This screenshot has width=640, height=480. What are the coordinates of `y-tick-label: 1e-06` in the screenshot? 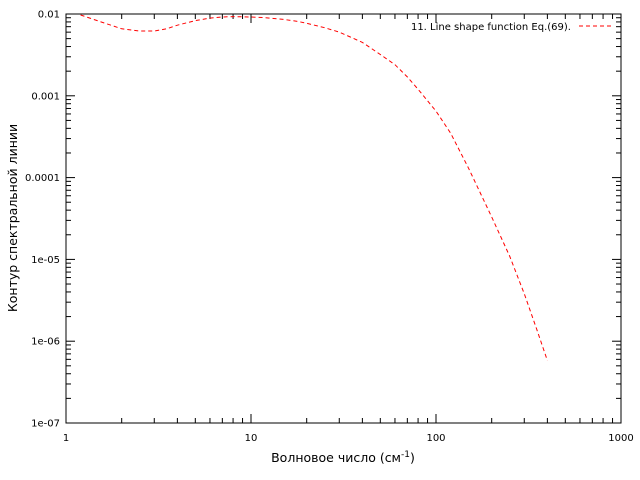 It's located at (45, 342).